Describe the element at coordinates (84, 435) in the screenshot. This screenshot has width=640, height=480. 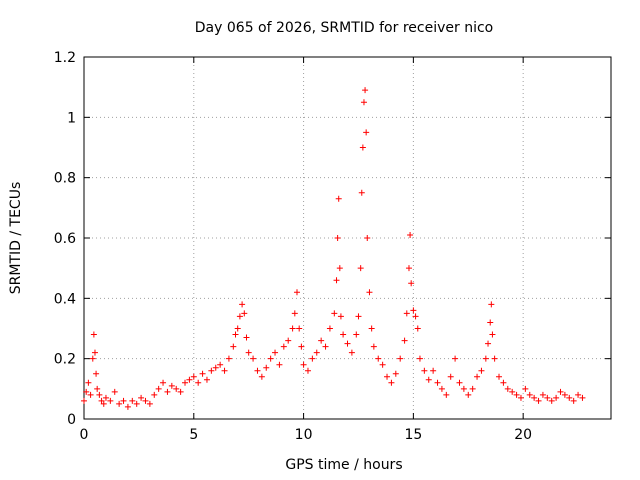
I see `x-tick-label: 0` at that location.